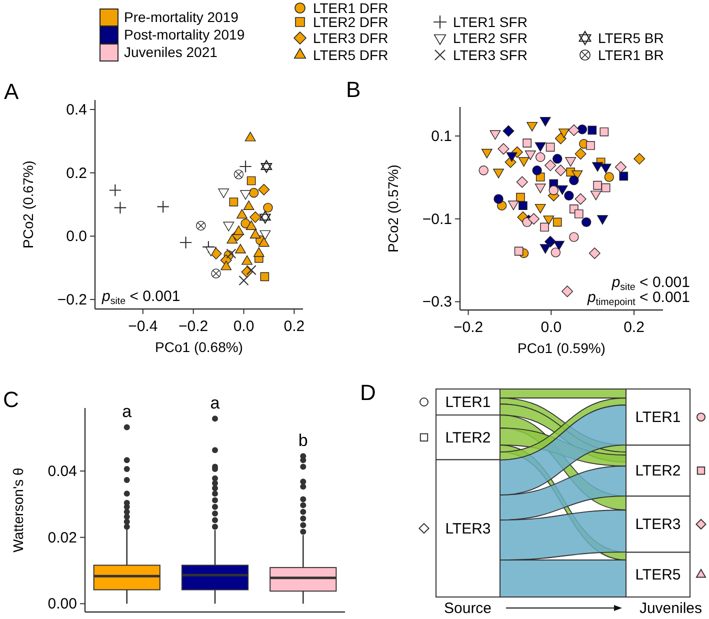  I want to click on legend-label: LTER5 BR, so click(631, 38).